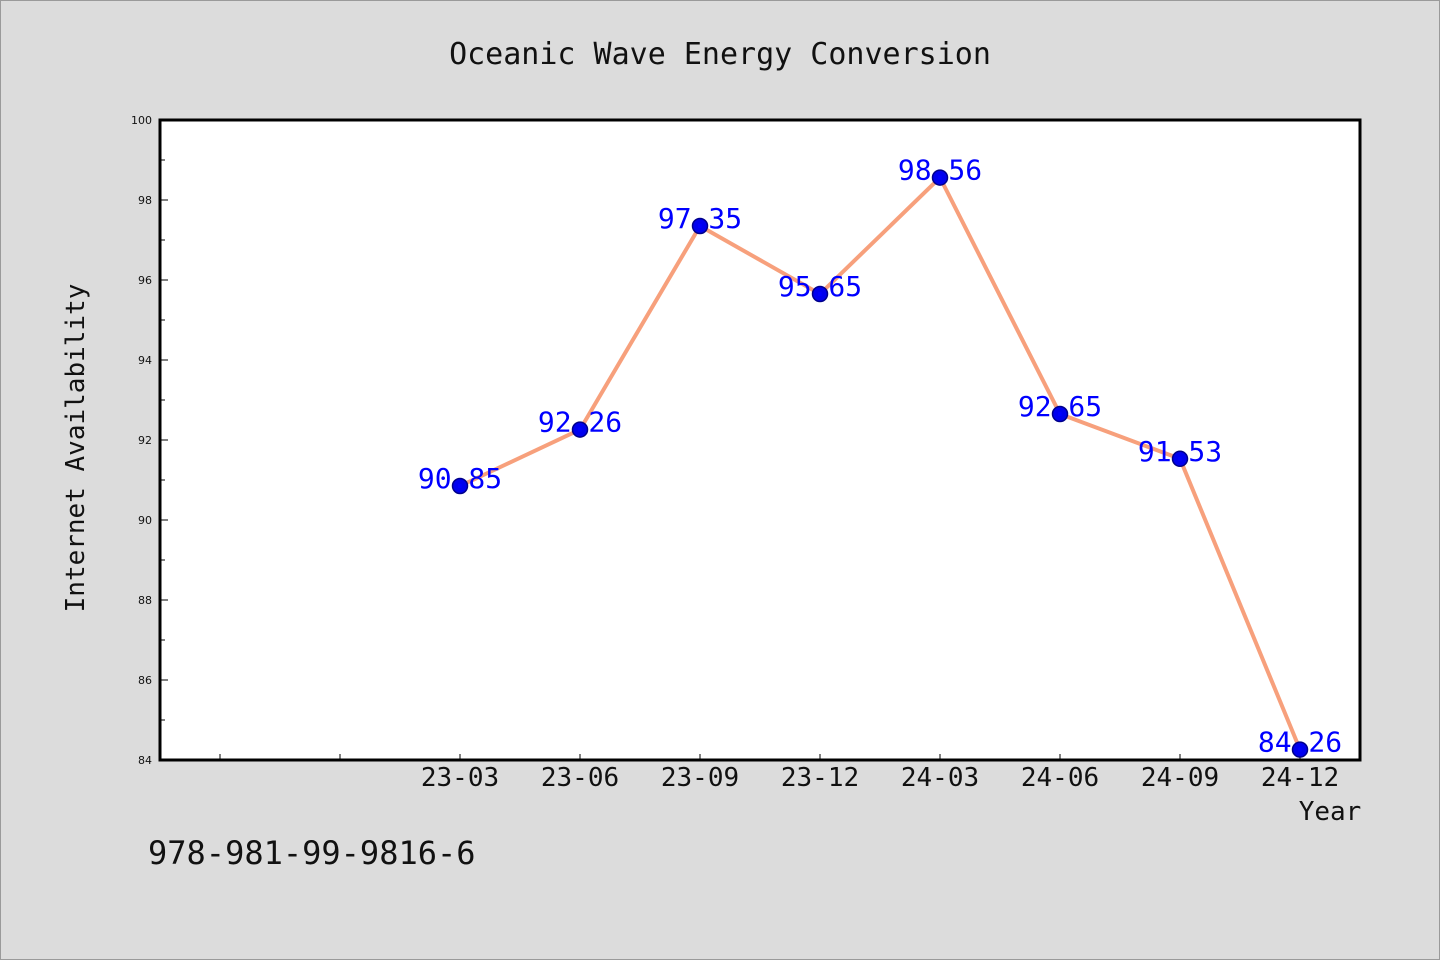  I want to click on x-tick-label: 23-03, so click(460, 778).